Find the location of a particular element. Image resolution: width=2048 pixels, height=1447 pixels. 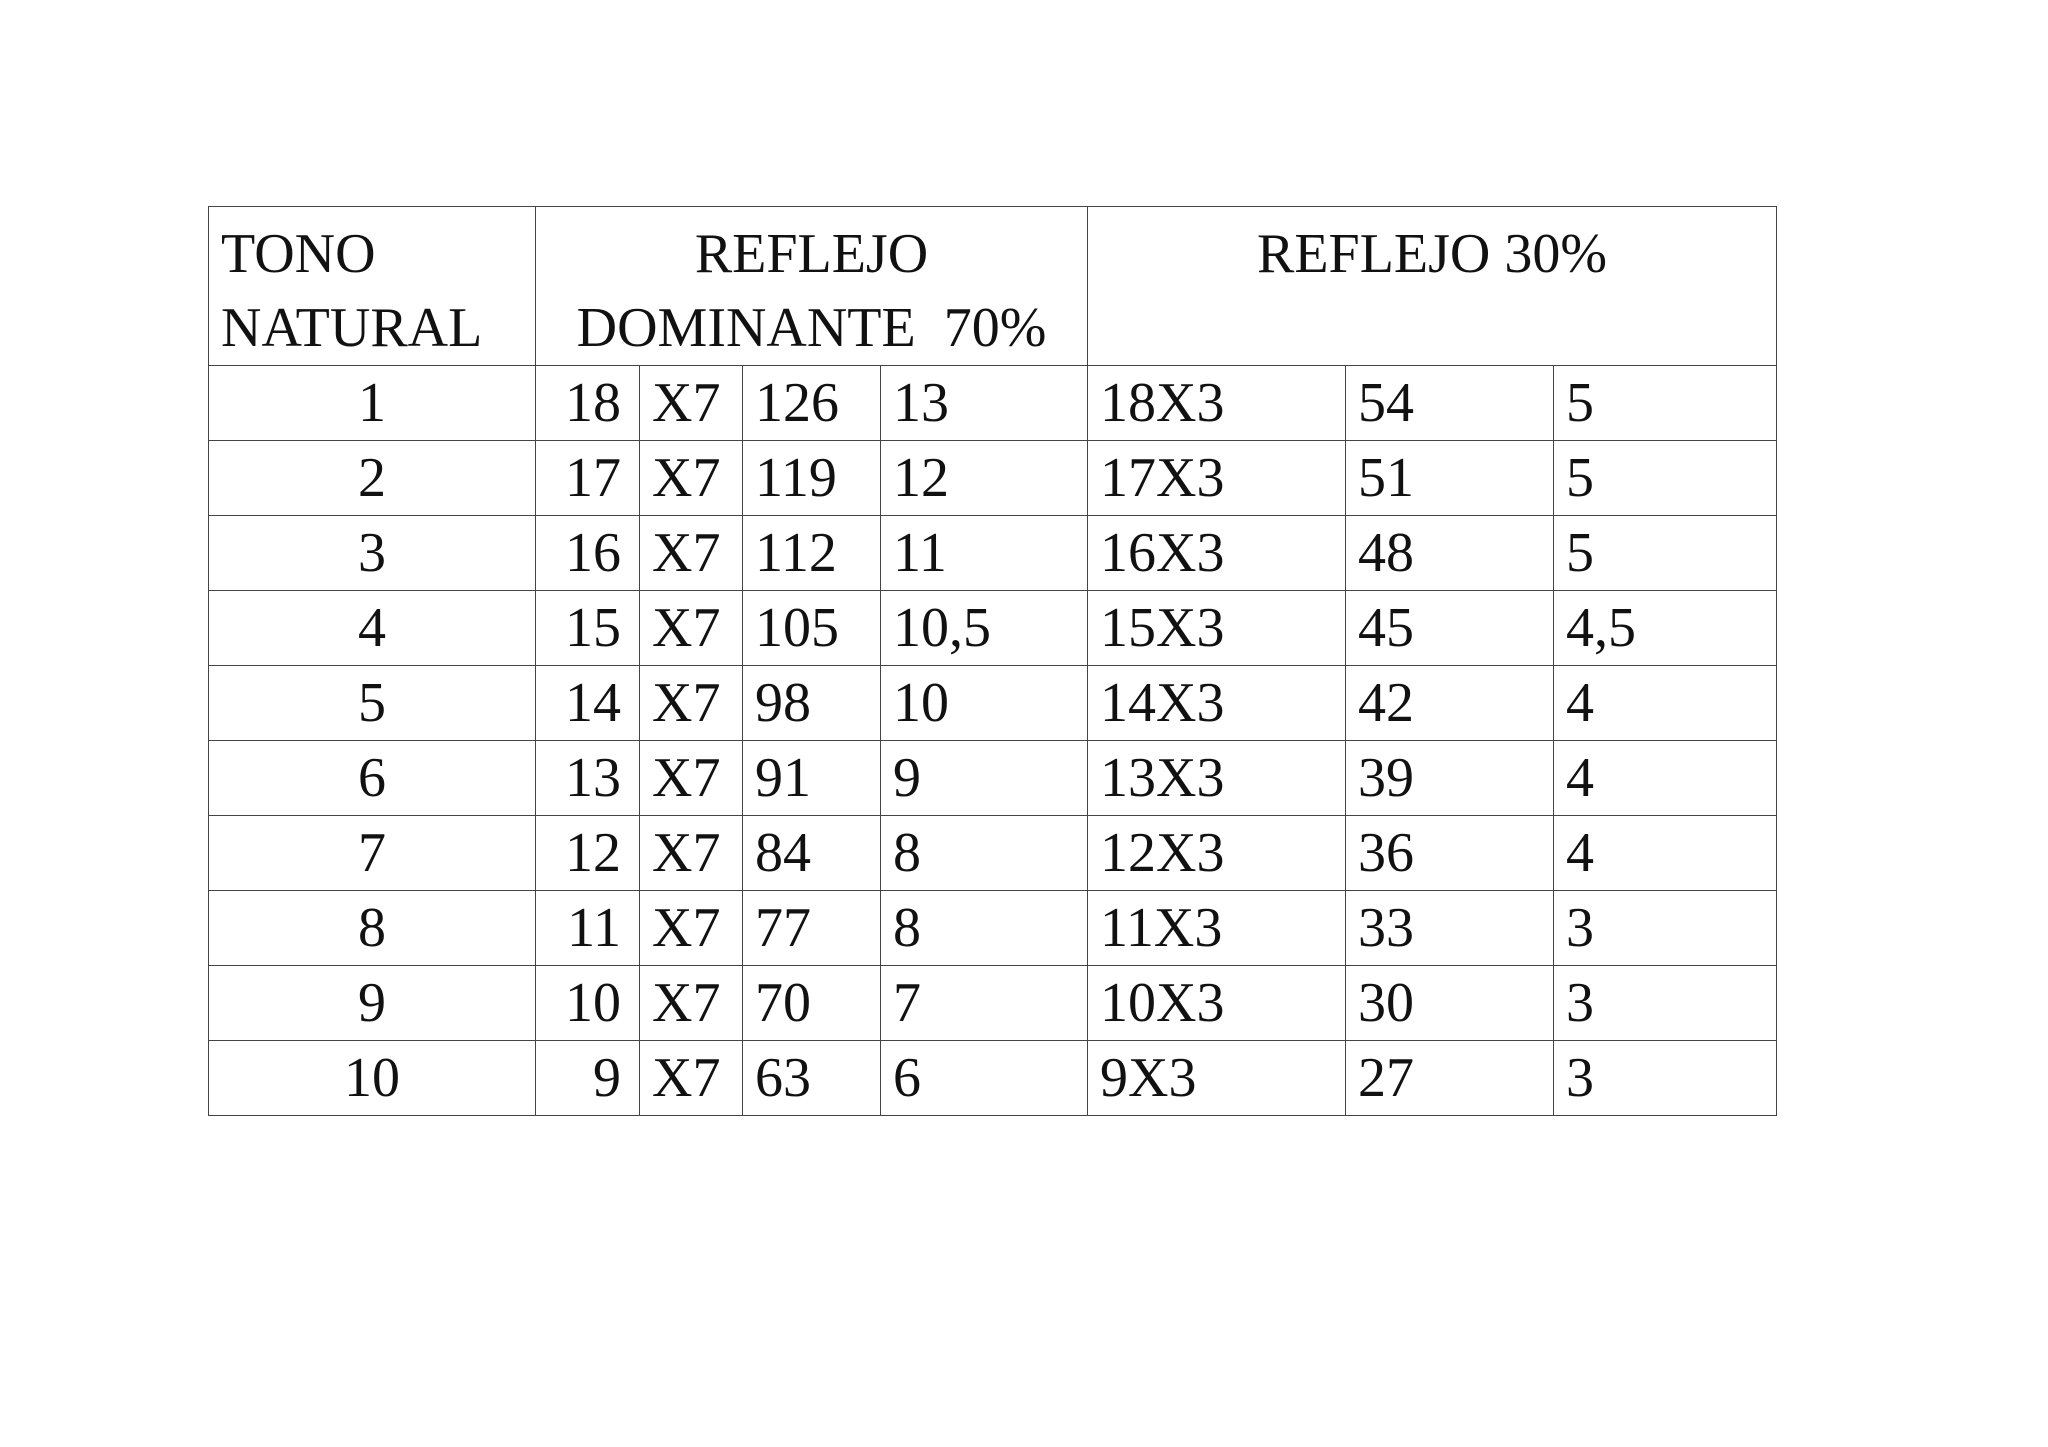

table-row: 8 11 X7 77 8 11X3 33 3 is located at coordinates (992, 928).